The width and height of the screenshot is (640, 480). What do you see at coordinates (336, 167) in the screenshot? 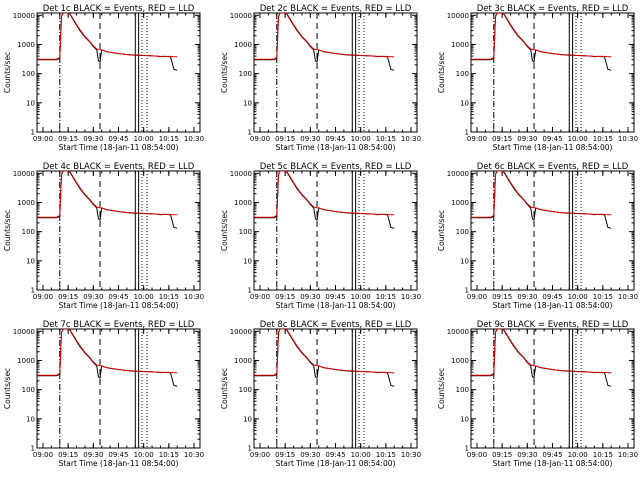
I see `panel-title: Det 5c BLACK = Events, RED = LLD` at bounding box center [336, 167].